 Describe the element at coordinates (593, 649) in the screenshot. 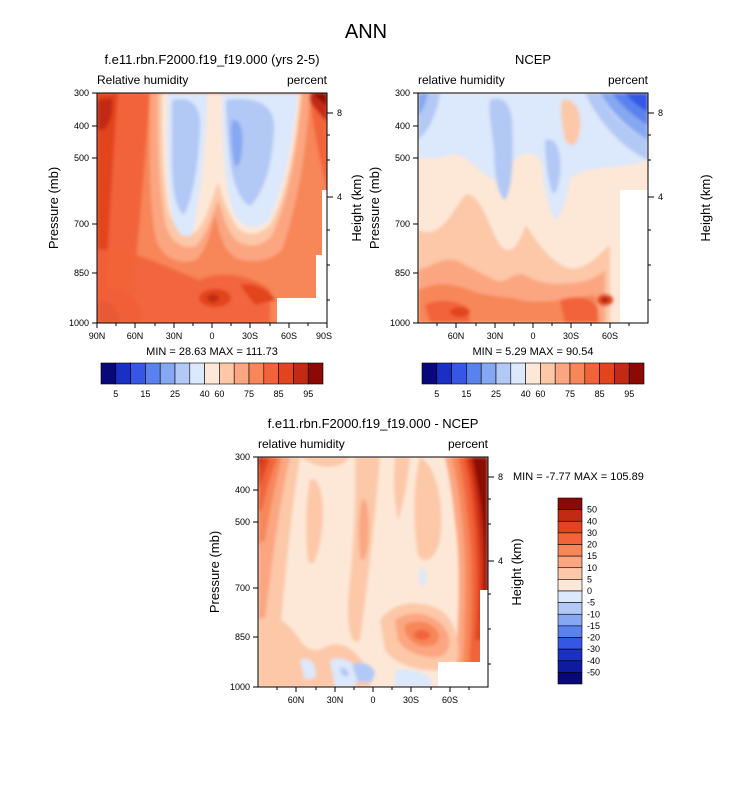

I see `colorbar-label: -30` at that location.